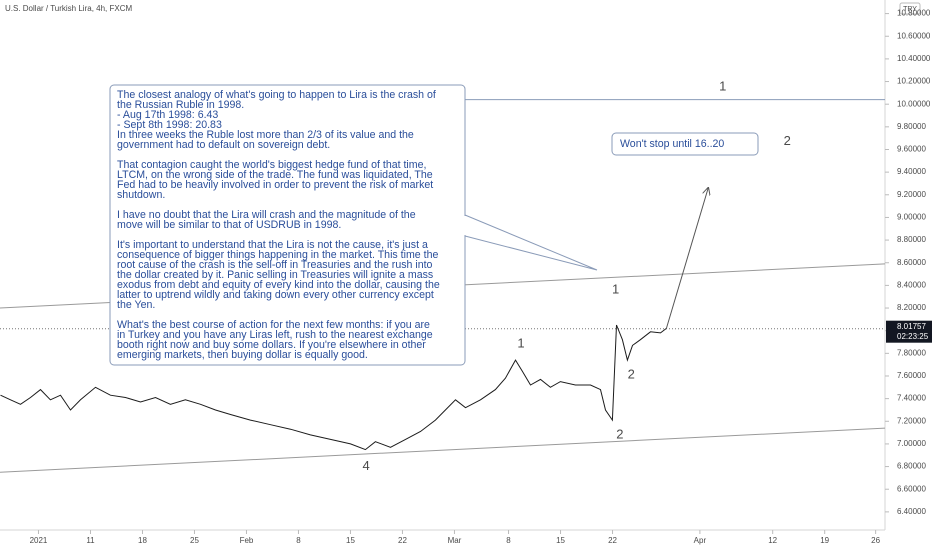  I want to click on y-tick-label: 6.40000, so click(911, 511).